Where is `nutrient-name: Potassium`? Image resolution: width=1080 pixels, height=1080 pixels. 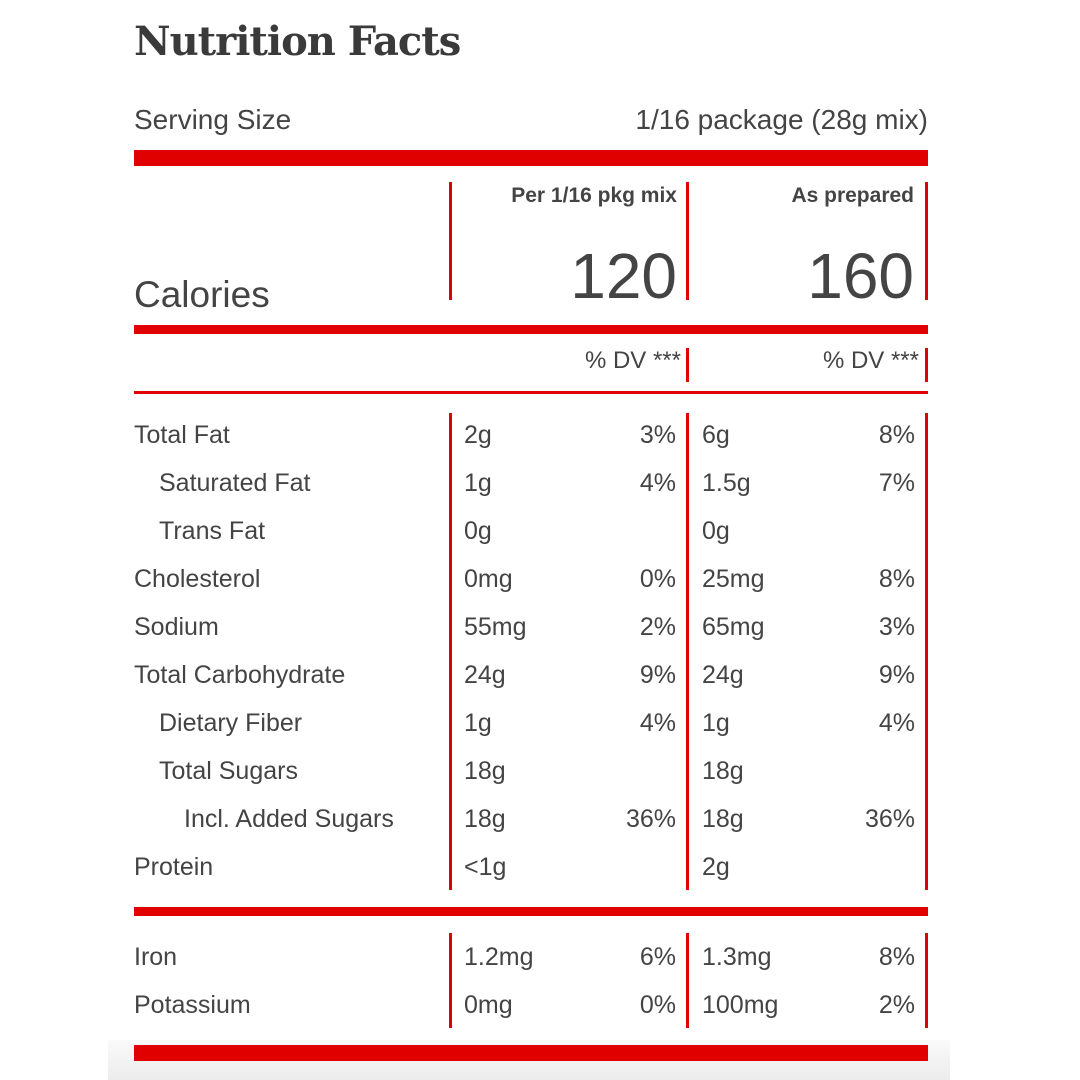 nutrient-name: Potassium is located at coordinates (192, 1005).